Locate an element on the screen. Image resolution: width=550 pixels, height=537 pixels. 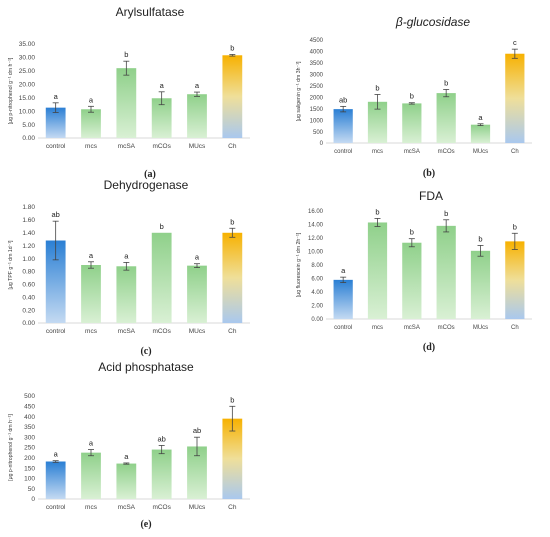
panel-label: (e) is located at coordinates (145, 524).